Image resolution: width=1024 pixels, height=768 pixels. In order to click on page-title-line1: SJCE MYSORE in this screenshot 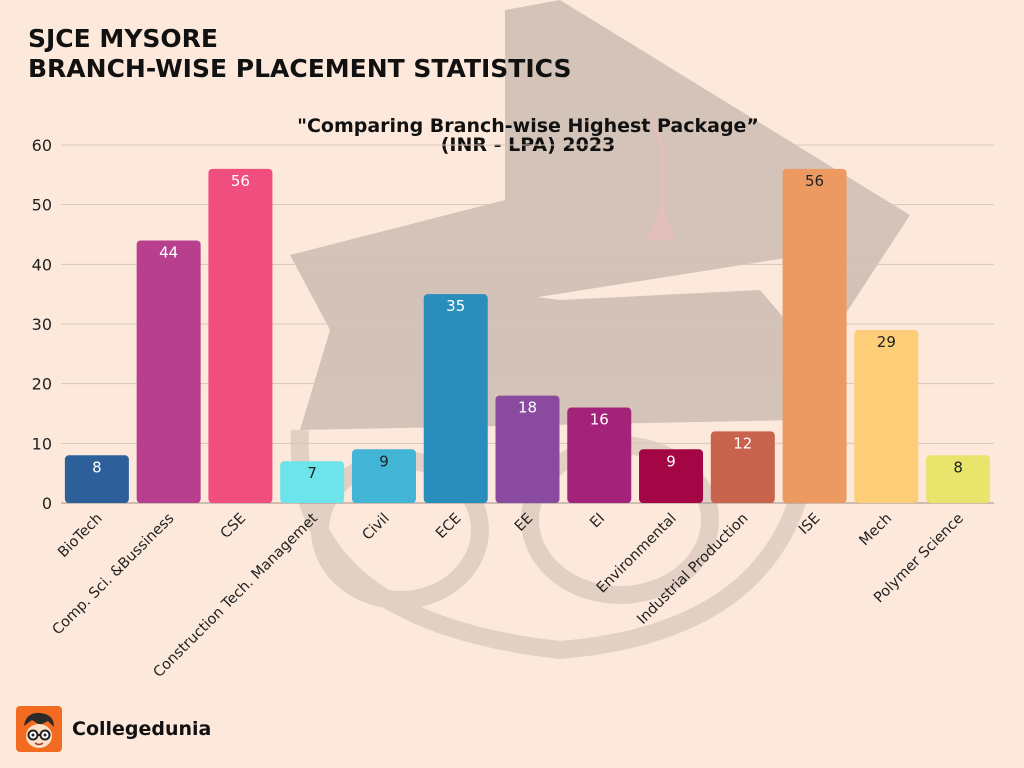, I will do `click(123, 38)`.